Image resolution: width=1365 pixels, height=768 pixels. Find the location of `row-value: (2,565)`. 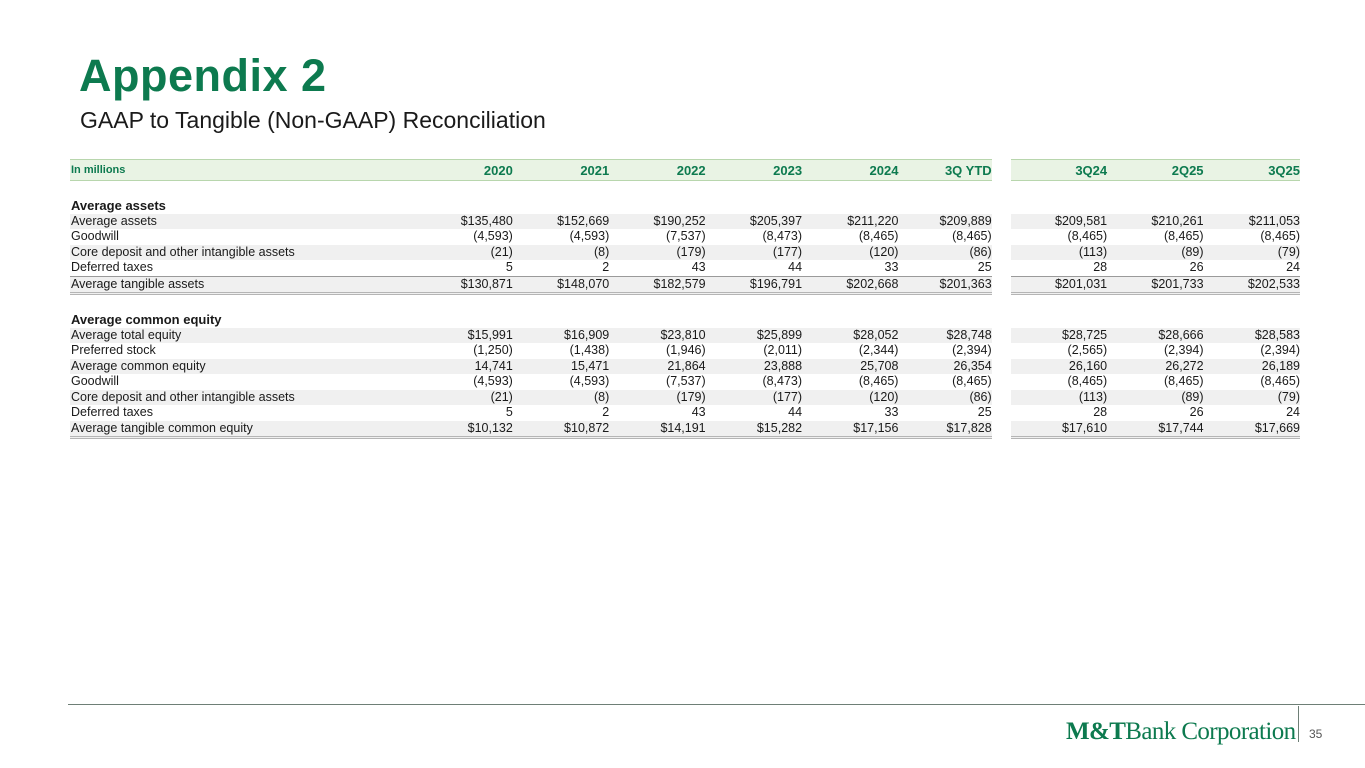

row-value: (2,565) is located at coordinates (1087, 350).